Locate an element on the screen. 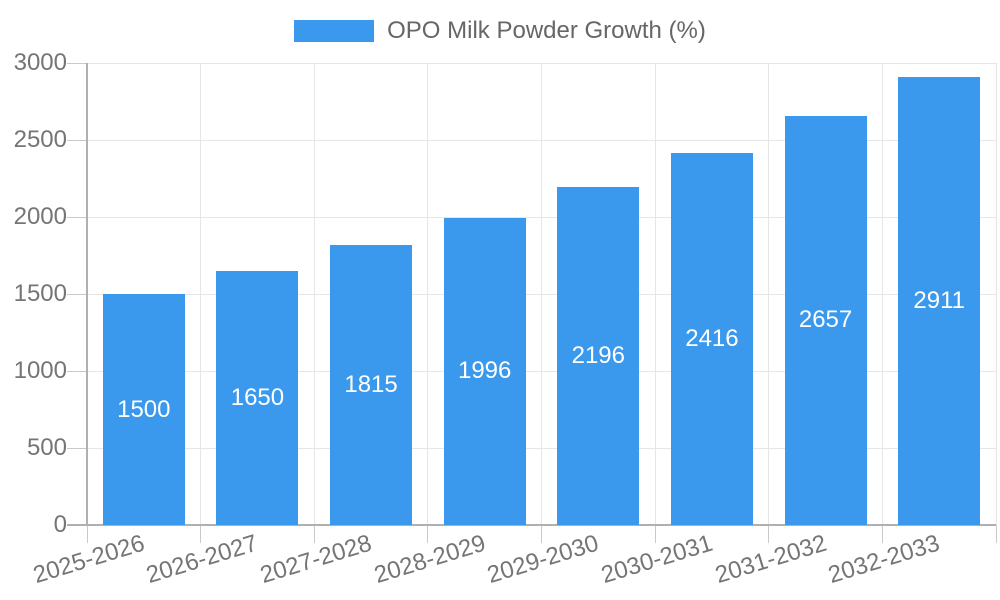 The image size is (1000, 600). y-axis-tick-label: 3000 is located at coordinates (40, 62).